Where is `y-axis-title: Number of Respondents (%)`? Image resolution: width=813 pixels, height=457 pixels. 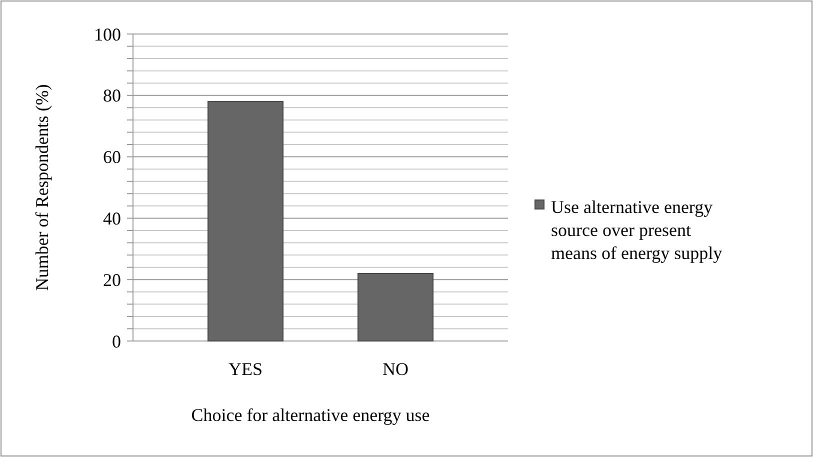
y-axis-title: Number of Respondents (%) is located at coordinates (42, 187).